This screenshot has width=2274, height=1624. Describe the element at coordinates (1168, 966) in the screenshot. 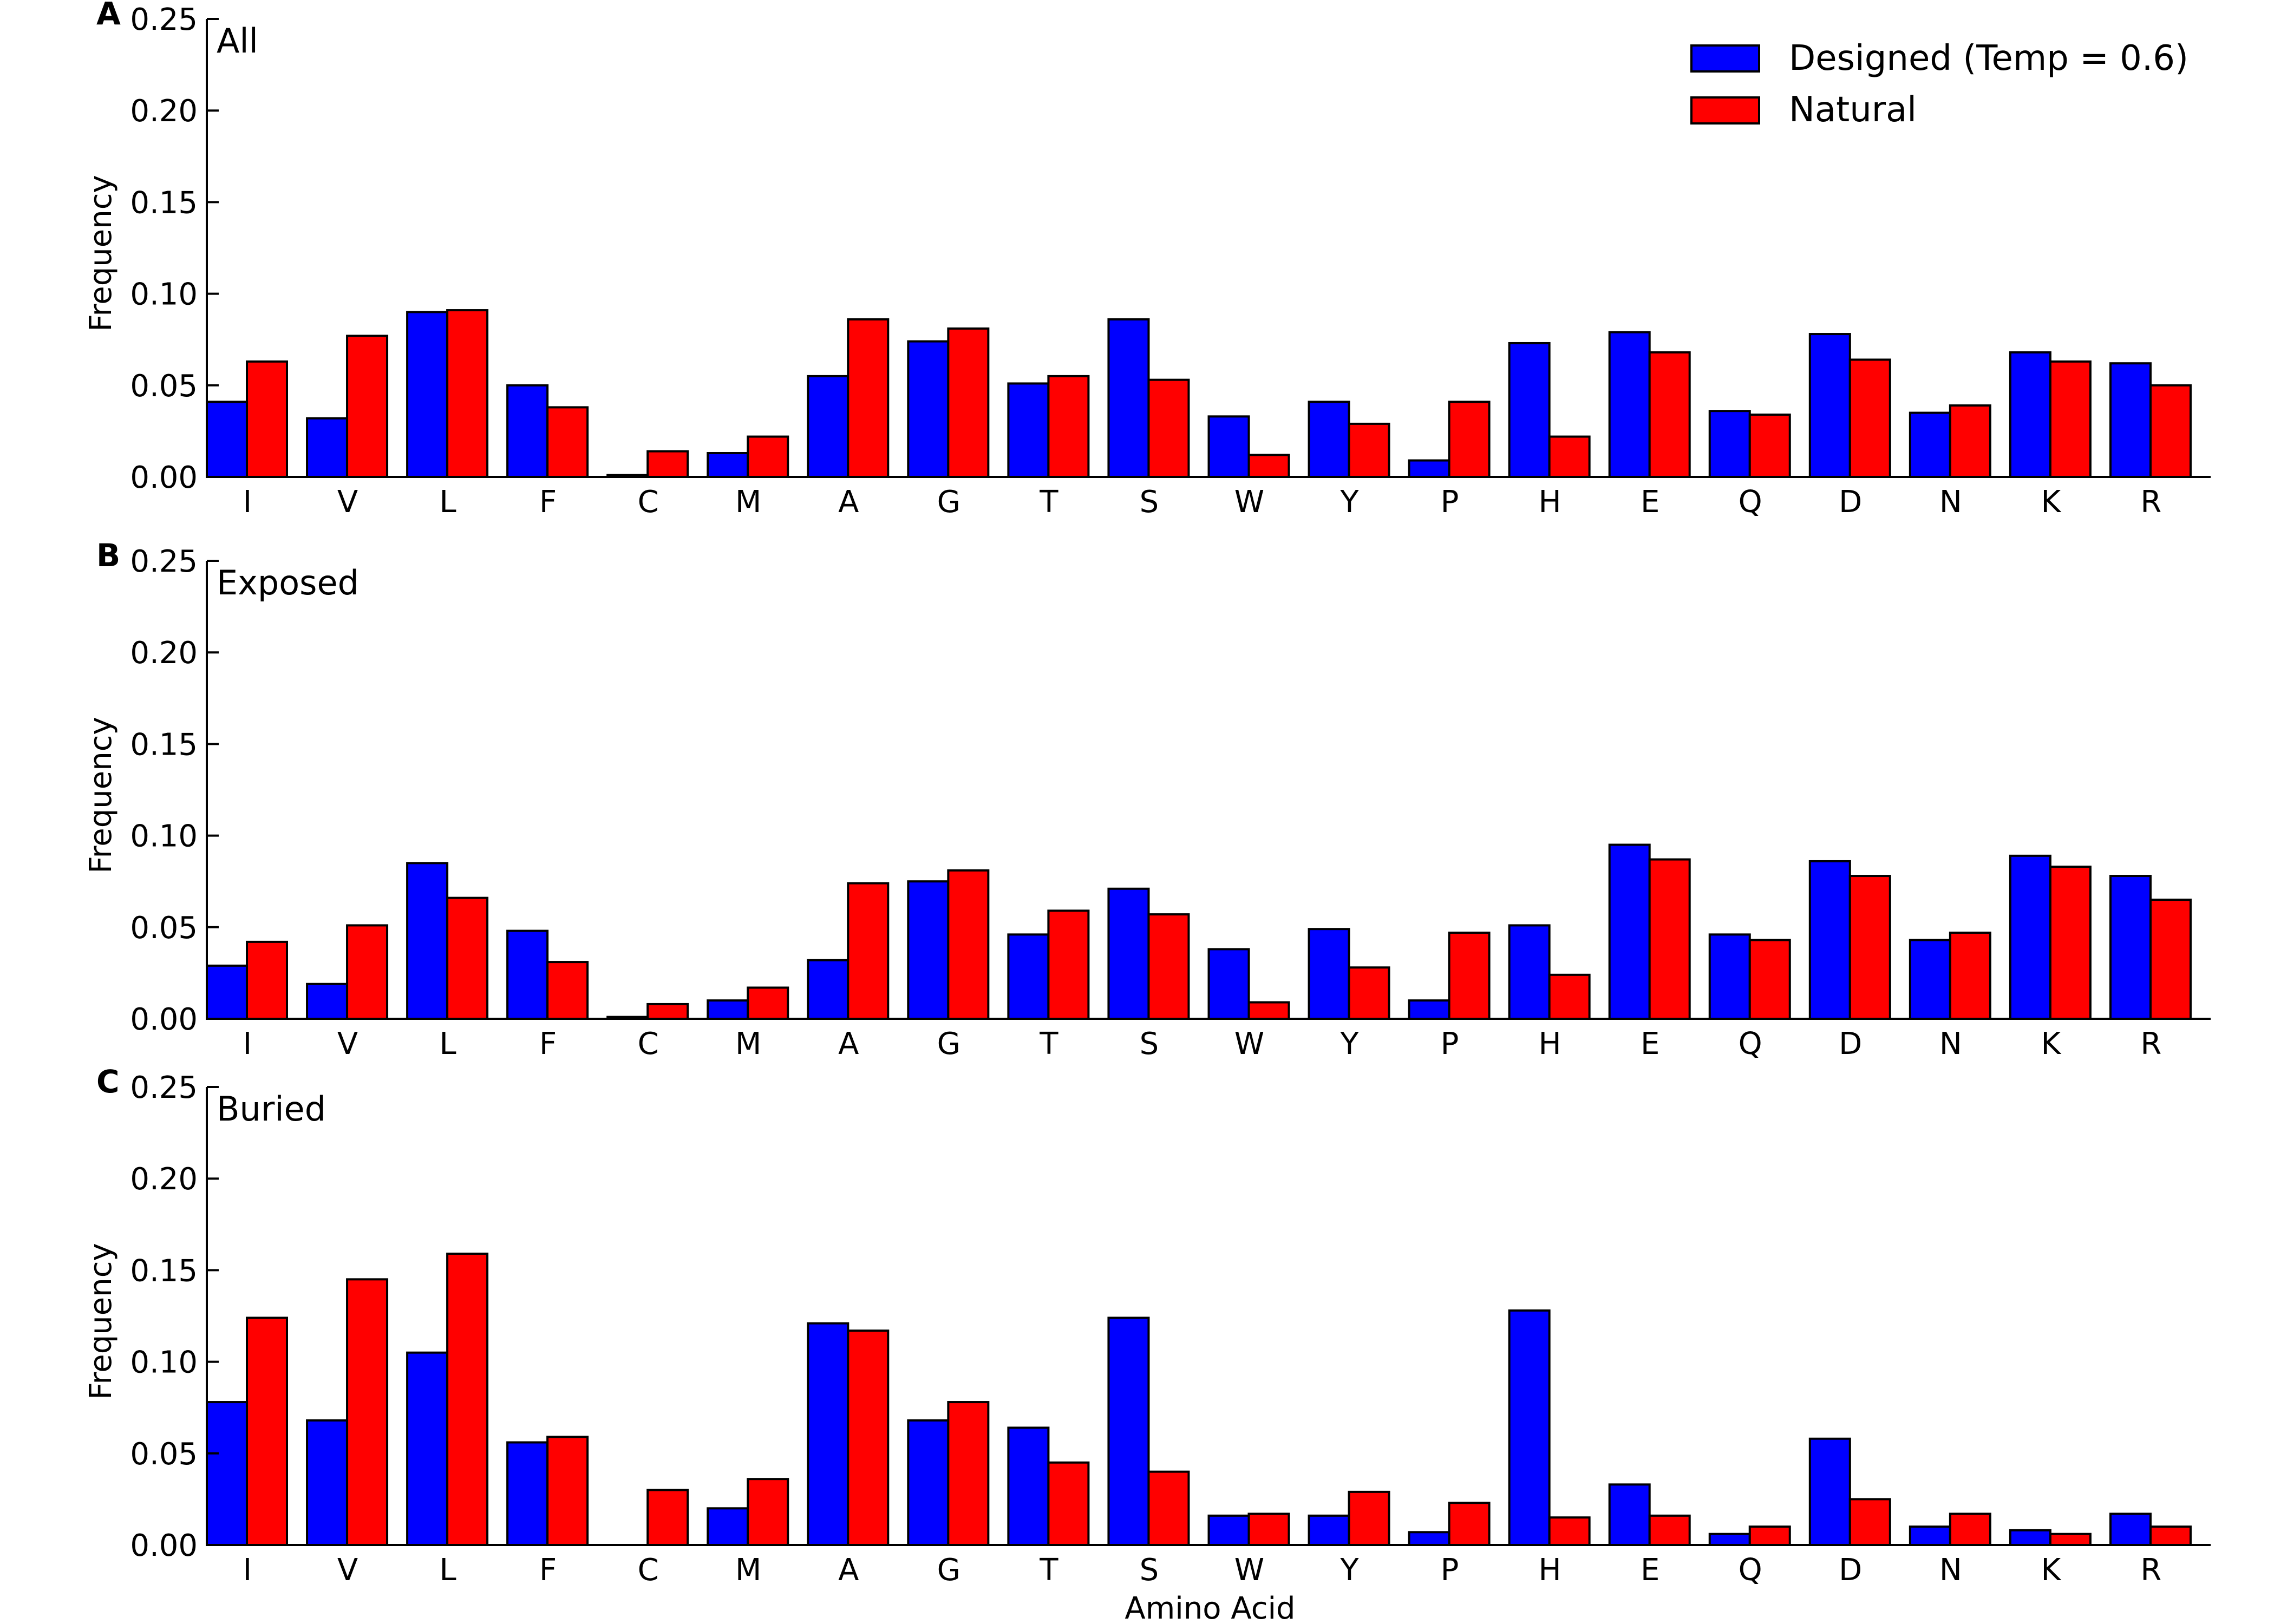

I see `natural-bar-S` at that location.